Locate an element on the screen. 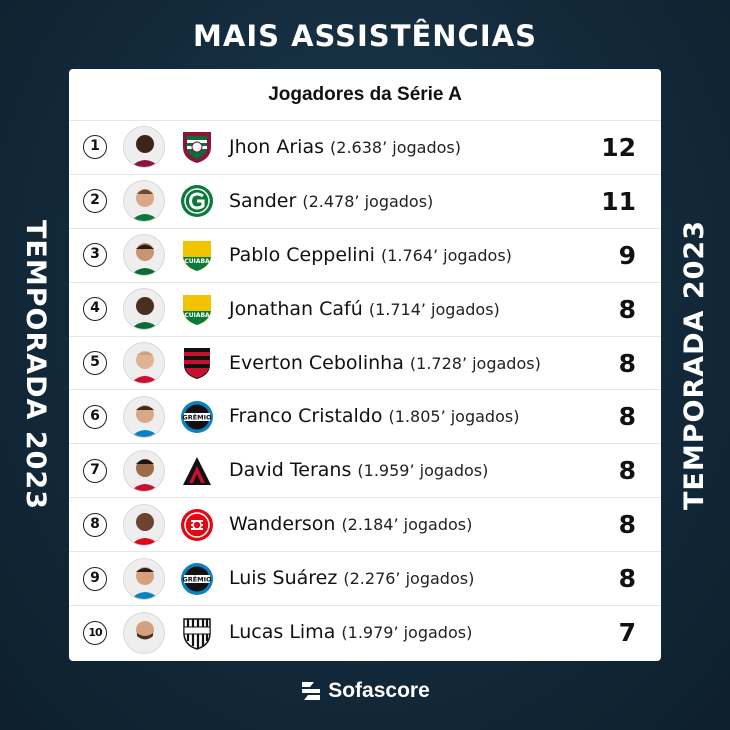  fluminense-crest-icon is located at coordinates (197, 147).